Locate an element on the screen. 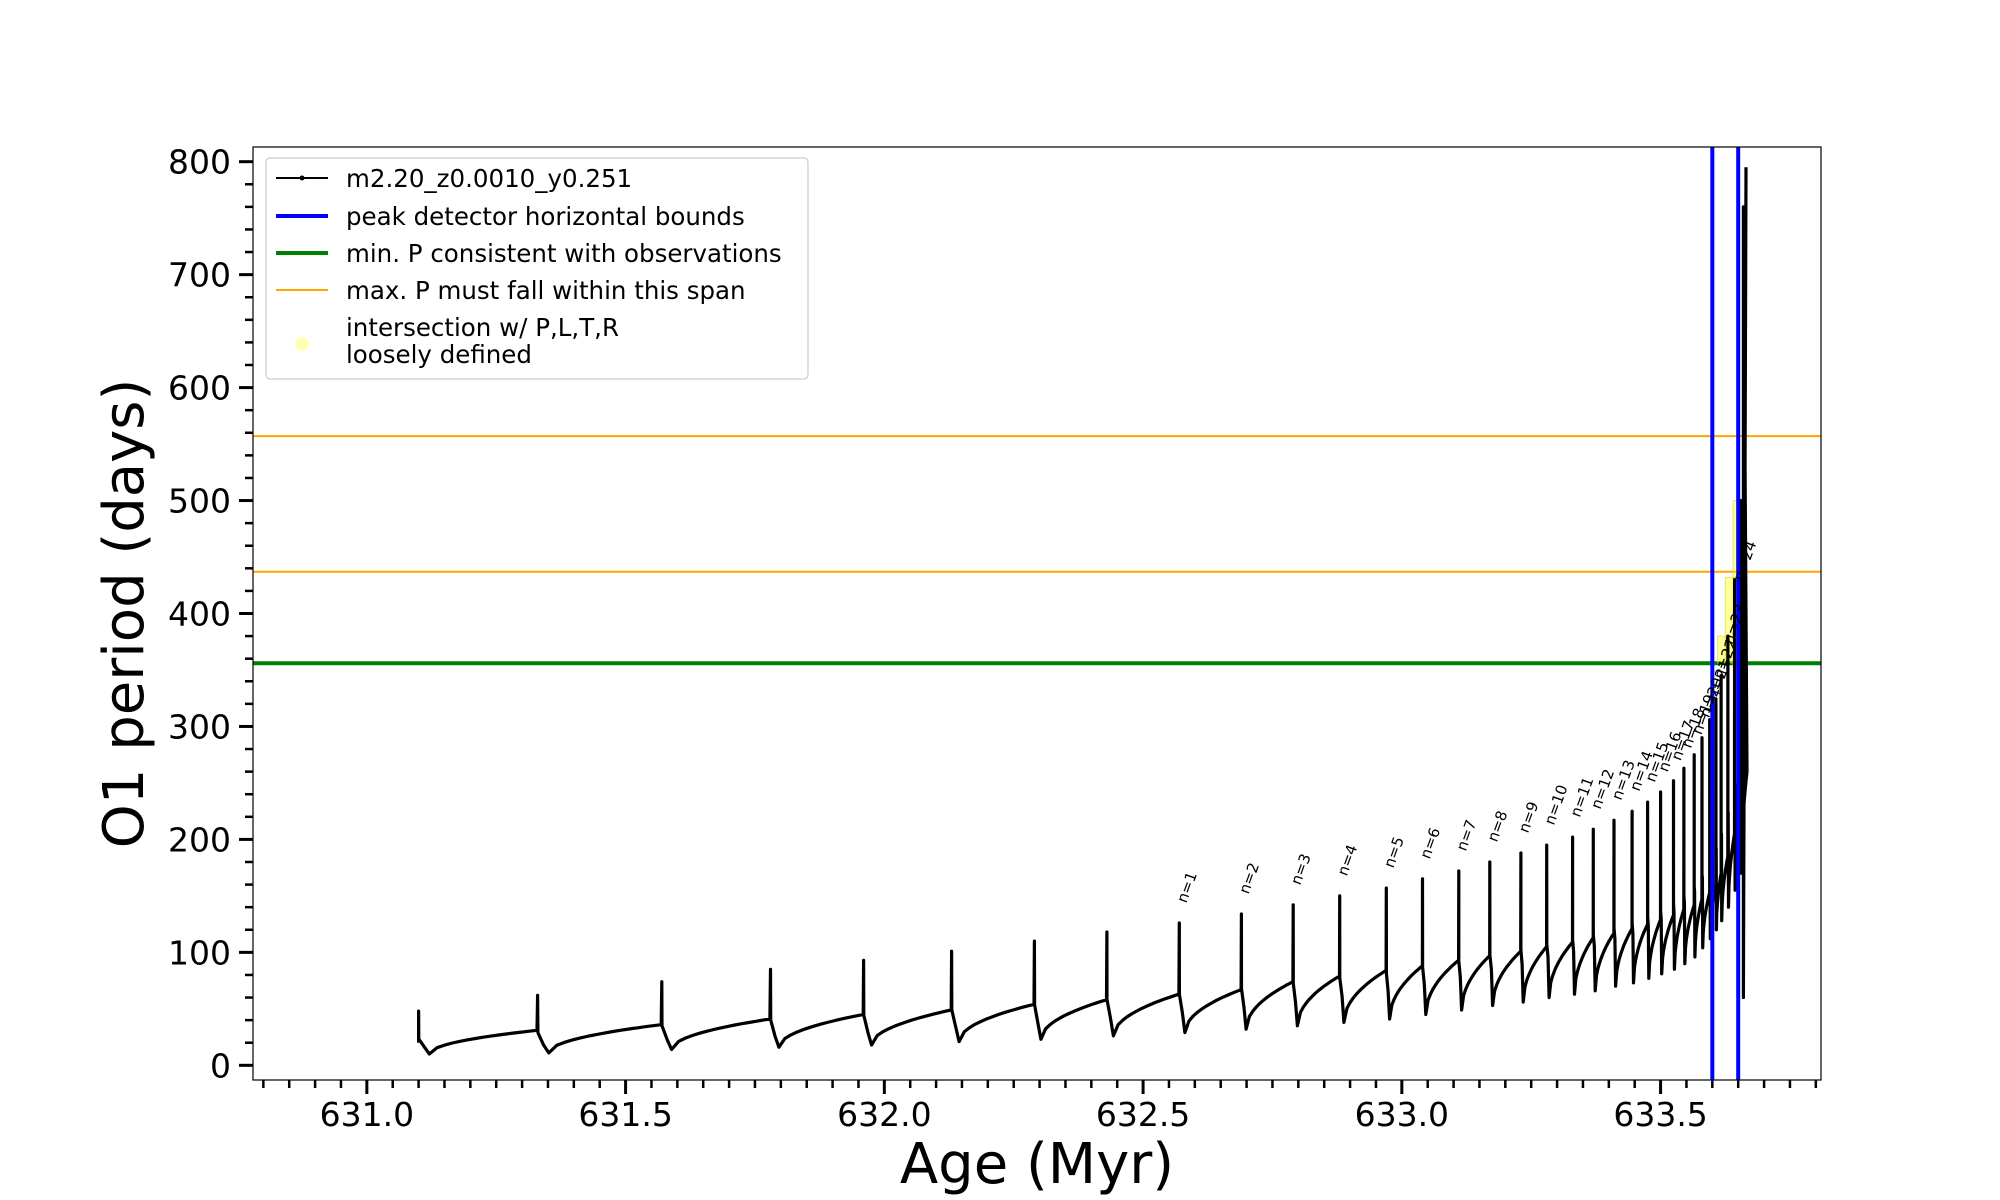 The height and width of the screenshot is (1200, 2000). x-tick-label: 632.5 is located at coordinates (1143, 1114).